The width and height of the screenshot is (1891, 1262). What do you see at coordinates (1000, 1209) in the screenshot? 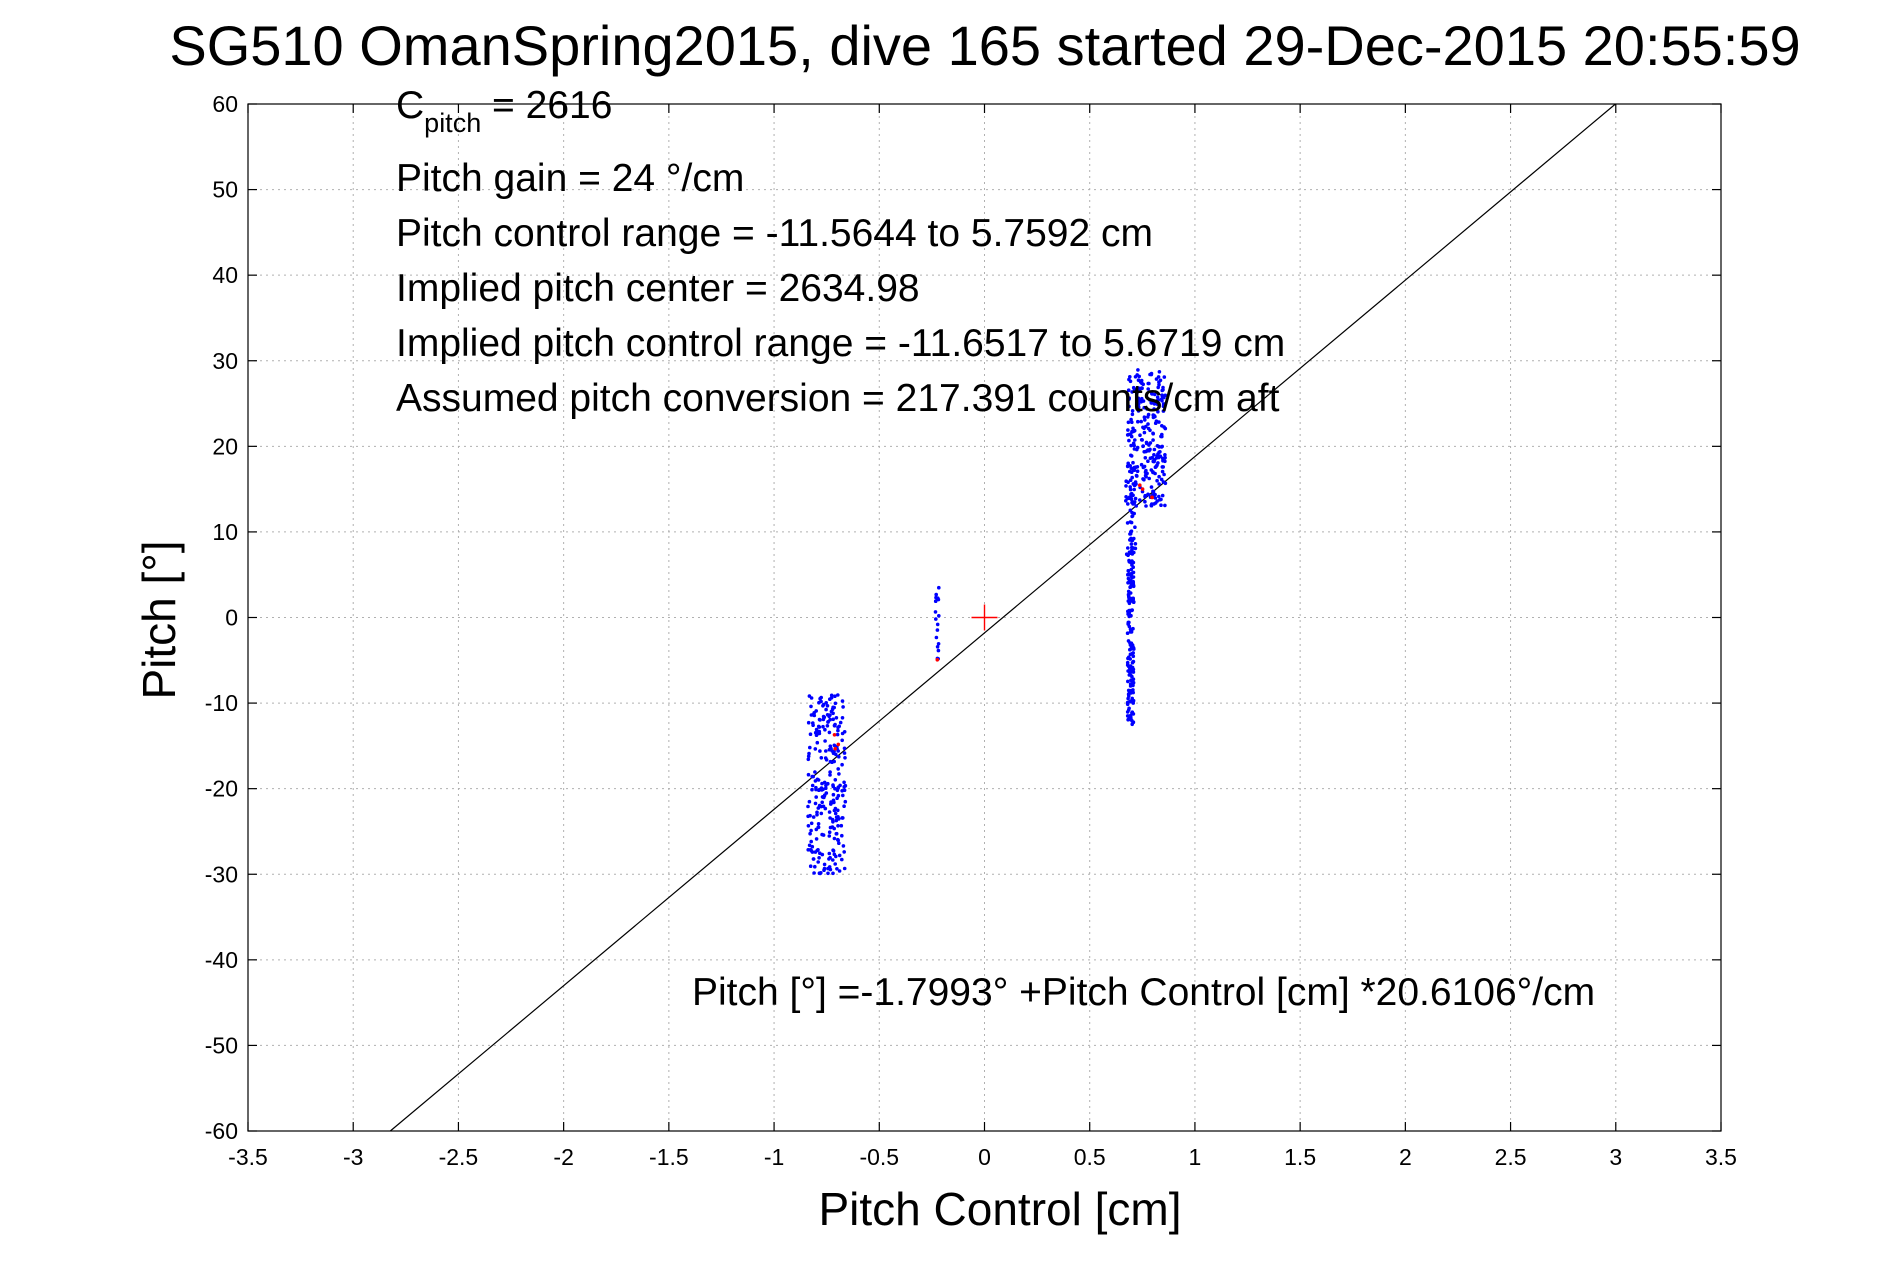
I see `x-axis-label: Pitch Control [cm]` at bounding box center [1000, 1209].